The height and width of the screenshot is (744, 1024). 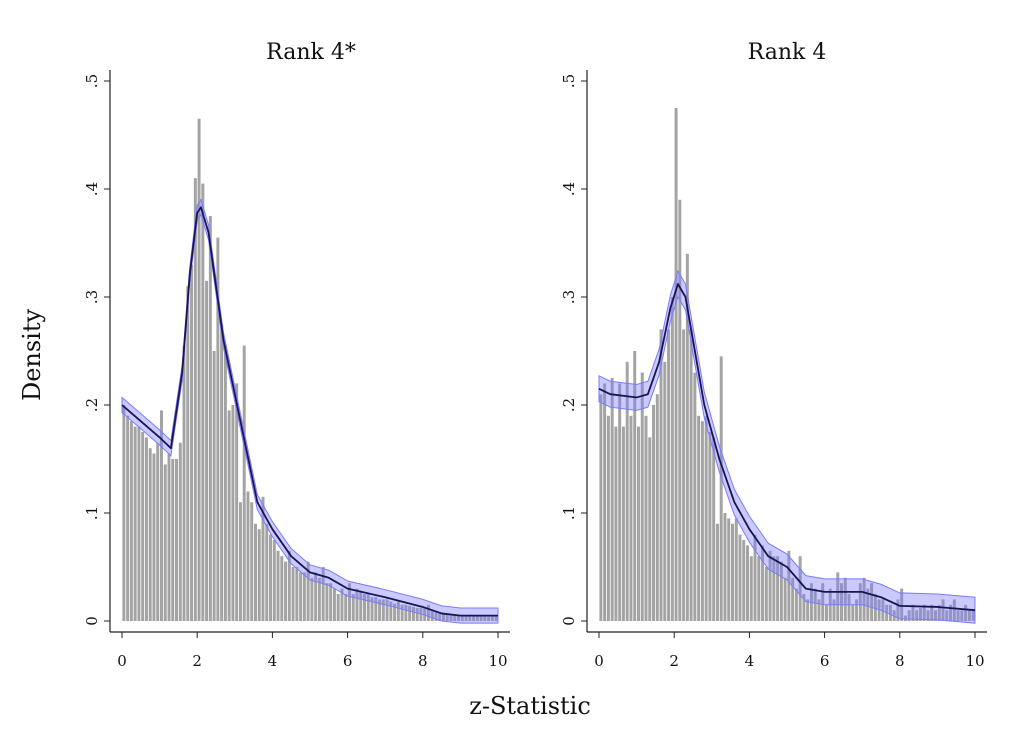 What do you see at coordinates (569, 297) in the screenshot?
I see `y-tick-label: .3` at bounding box center [569, 297].